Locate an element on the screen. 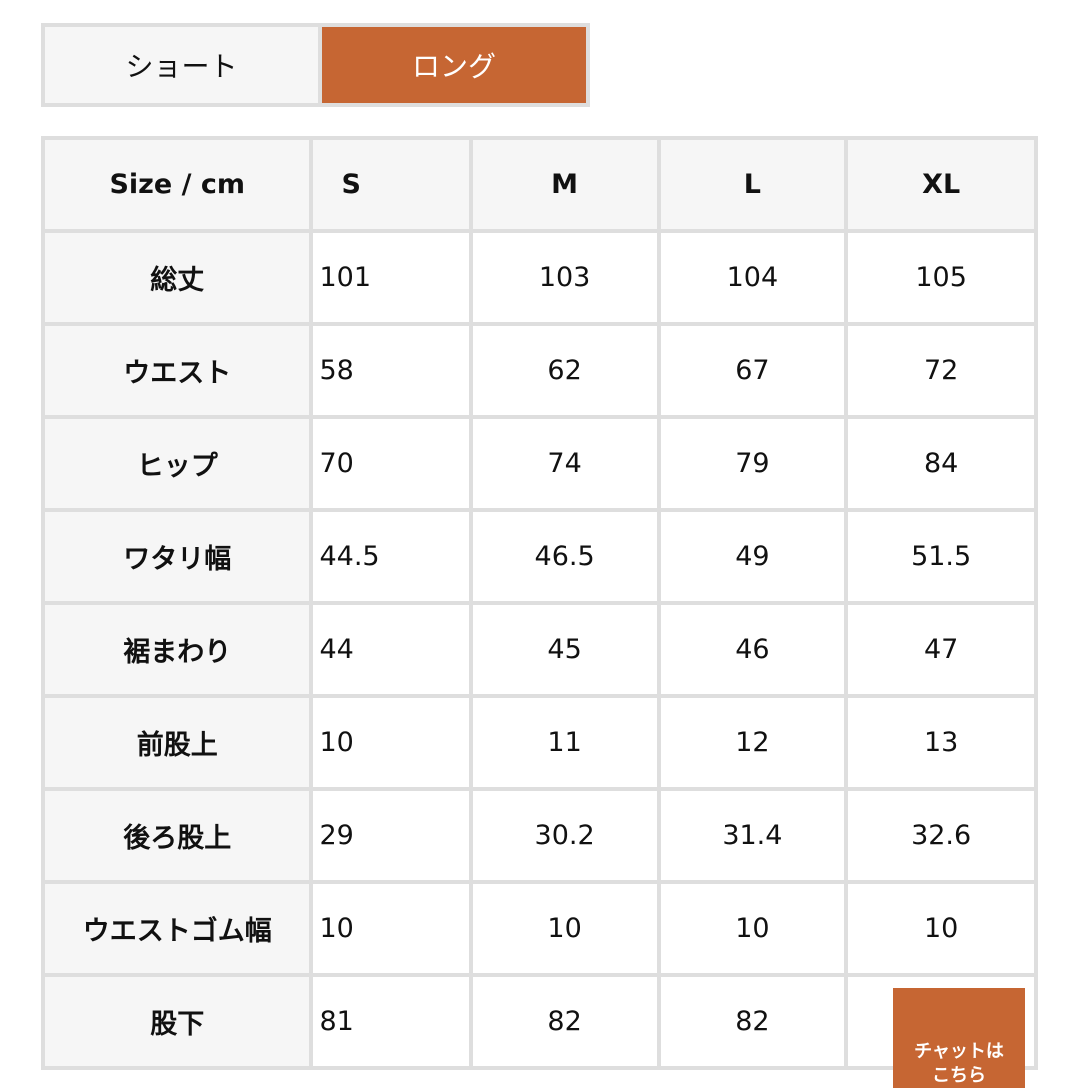 This screenshot has width=1080, height=1088. table-cell: 84 is located at coordinates (941, 463).